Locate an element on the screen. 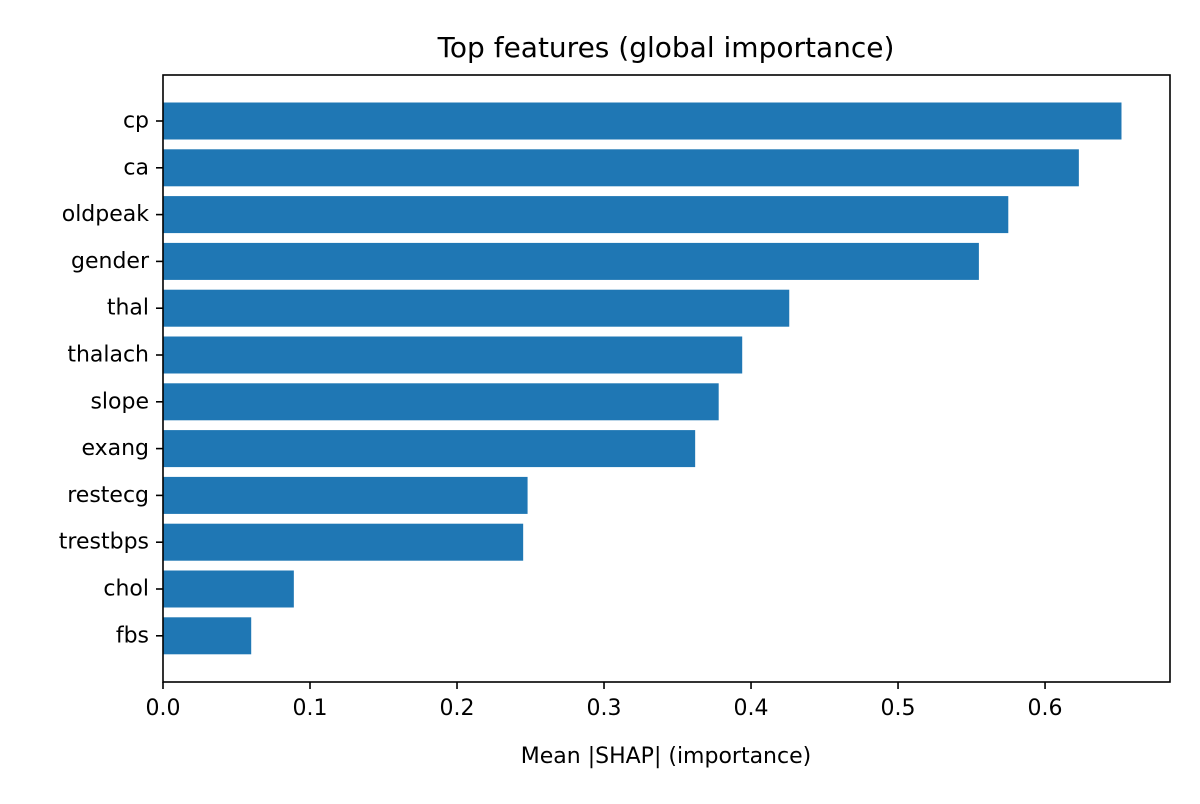 This screenshot has width=1200, height=804. x-tick-label: 0.6 is located at coordinates (1045, 708).